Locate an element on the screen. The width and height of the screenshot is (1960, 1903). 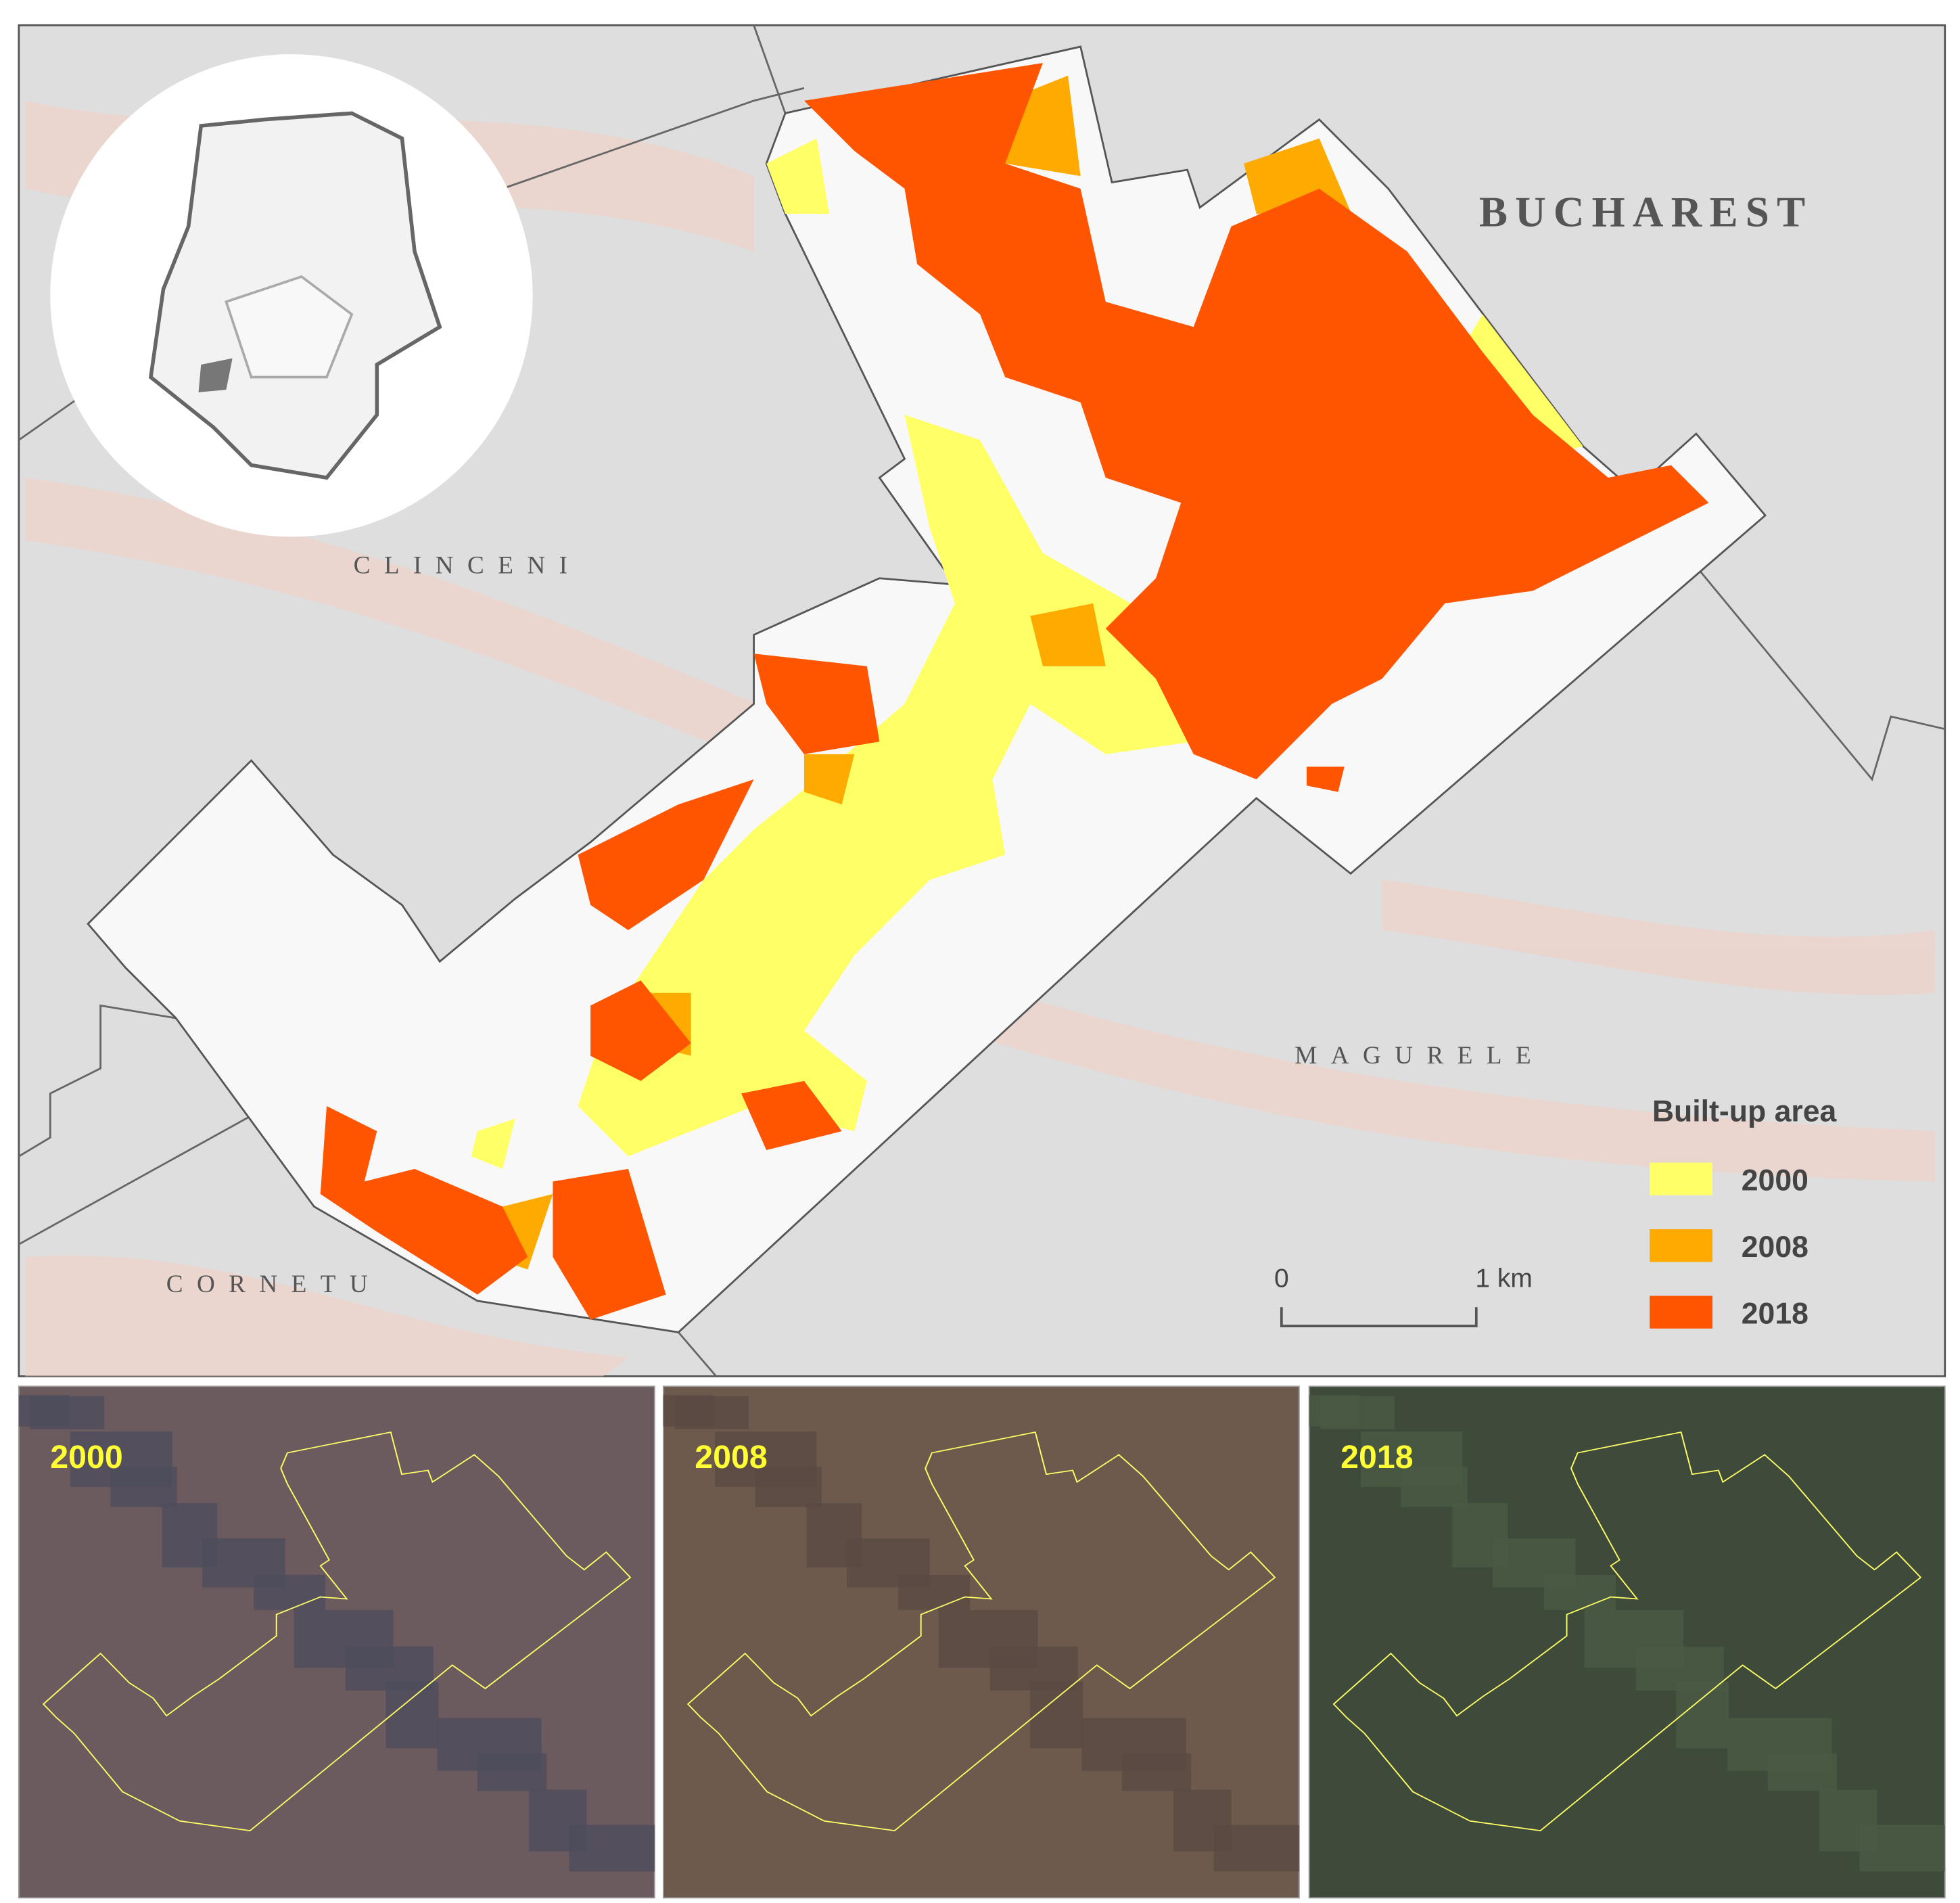
inset-city is located at coordinates (289, 327).